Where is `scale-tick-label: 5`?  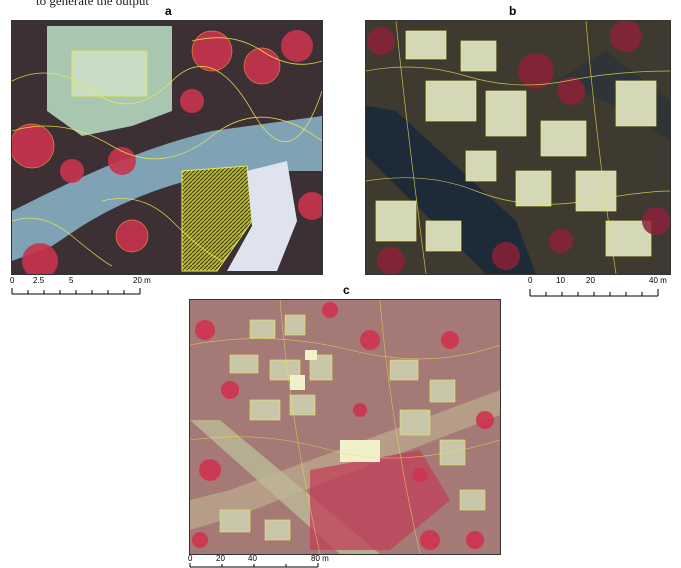 scale-tick-label: 5 is located at coordinates (71, 280).